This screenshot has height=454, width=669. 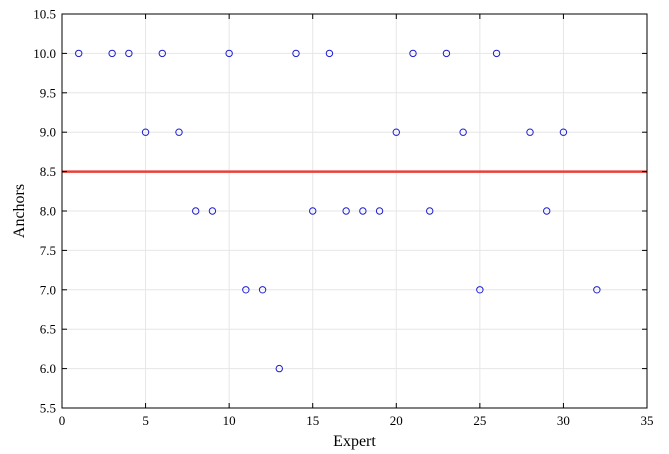 I want to click on x-tick-label: 30, so click(x=563, y=420).